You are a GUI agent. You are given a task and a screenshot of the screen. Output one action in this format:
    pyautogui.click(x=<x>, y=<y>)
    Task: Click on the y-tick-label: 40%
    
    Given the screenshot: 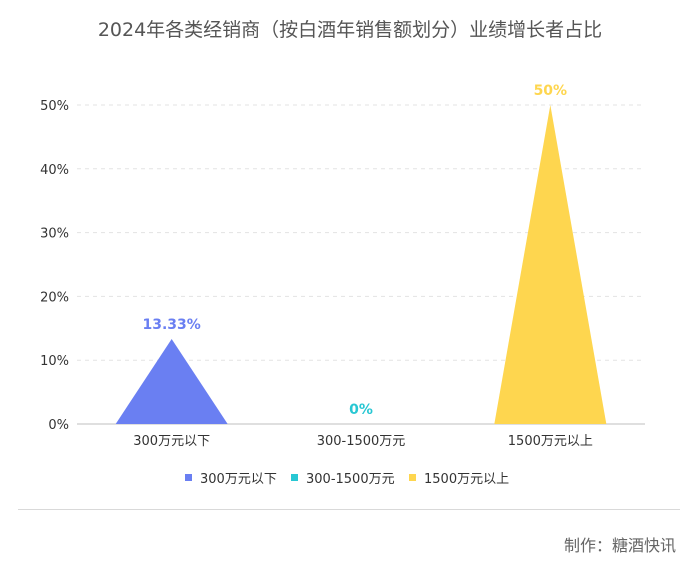 What is the action you would take?
    pyautogui.click(x=54, y=170)
    